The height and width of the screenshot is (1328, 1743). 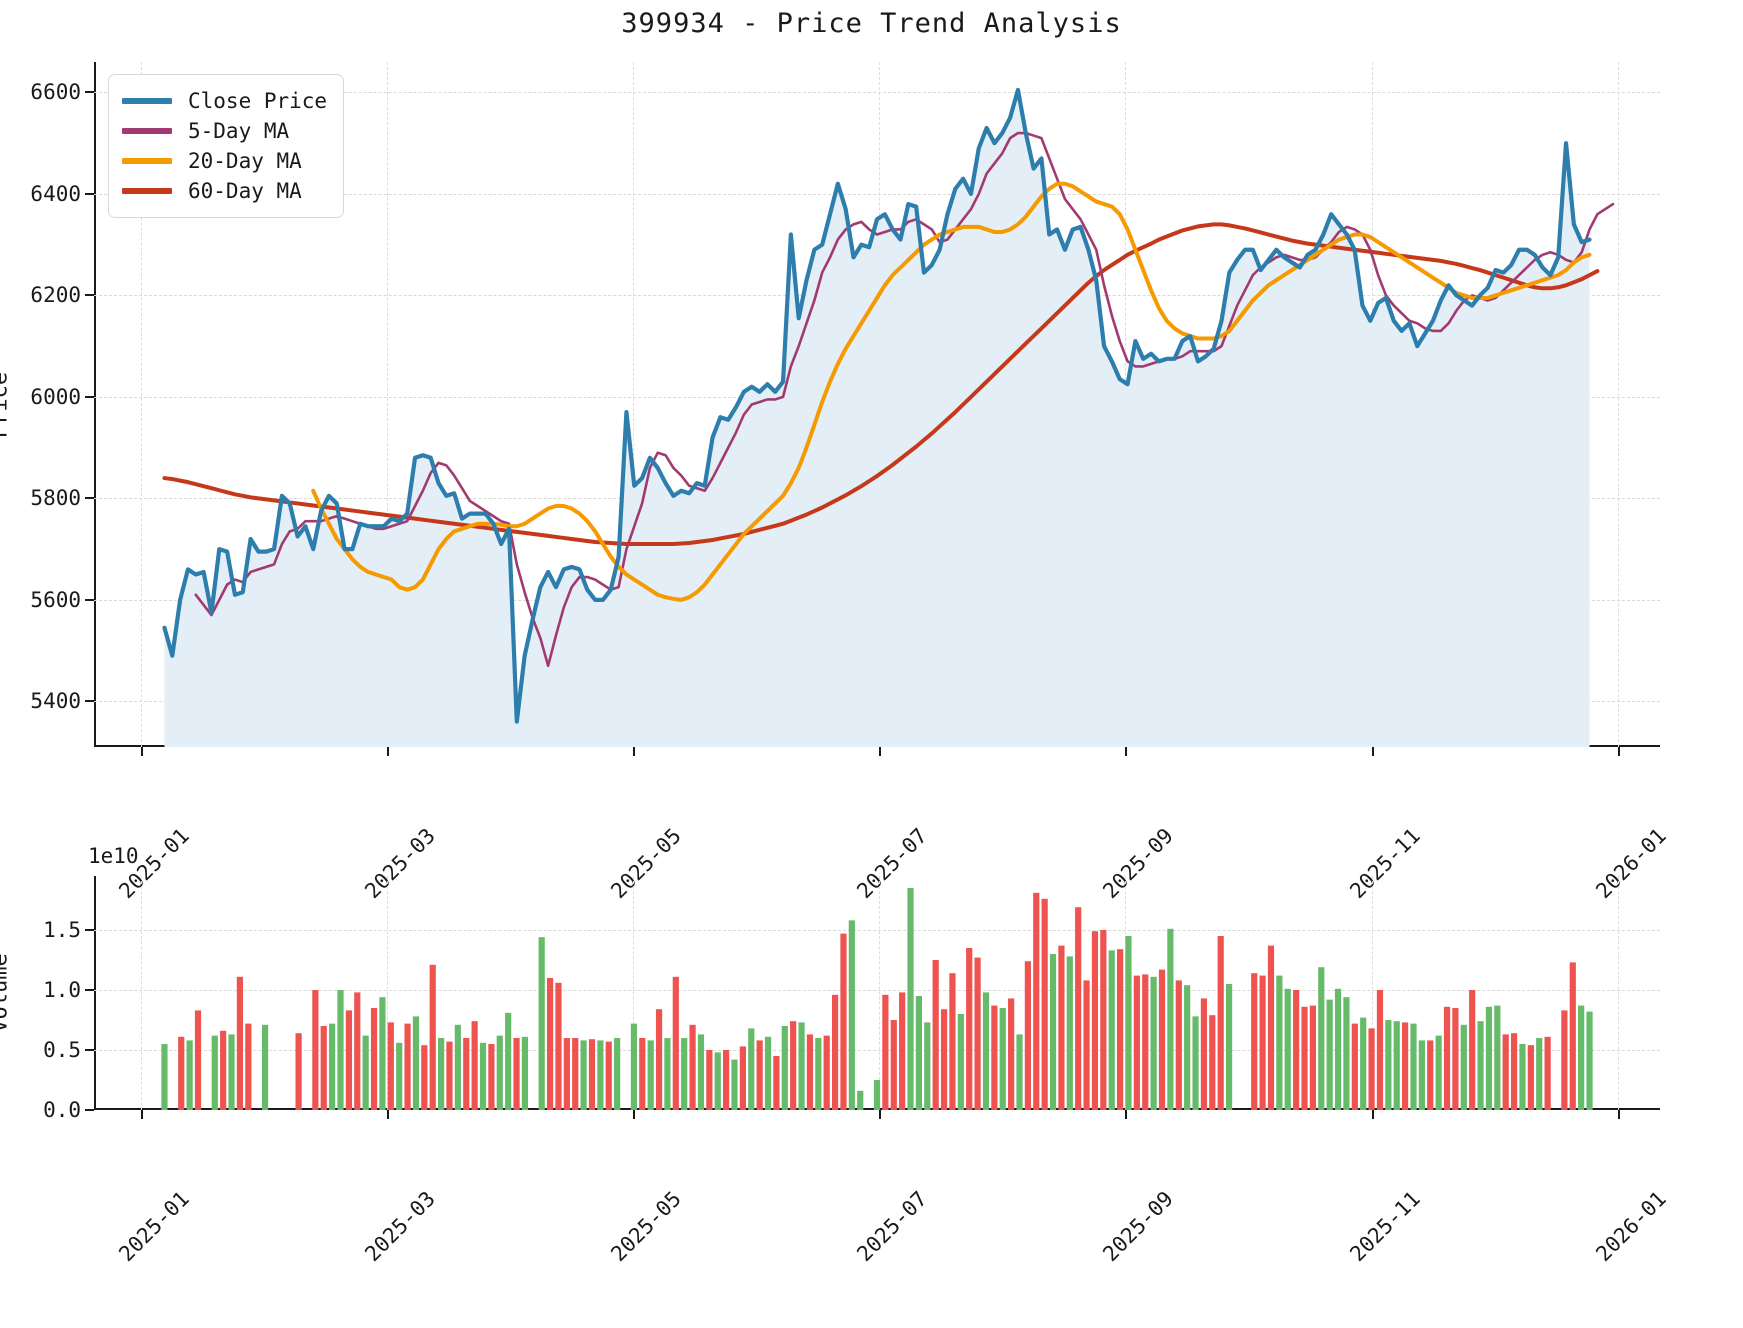 I want to click on legend-item-close-price: Close Price, so click(x=224, y=101).